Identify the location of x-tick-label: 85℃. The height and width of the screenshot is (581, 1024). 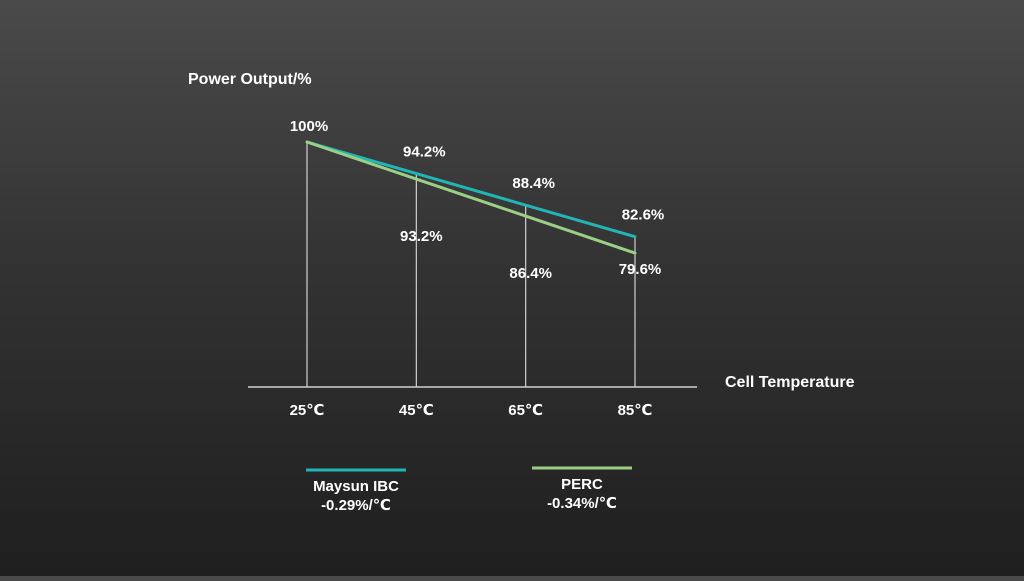
(635, 410).